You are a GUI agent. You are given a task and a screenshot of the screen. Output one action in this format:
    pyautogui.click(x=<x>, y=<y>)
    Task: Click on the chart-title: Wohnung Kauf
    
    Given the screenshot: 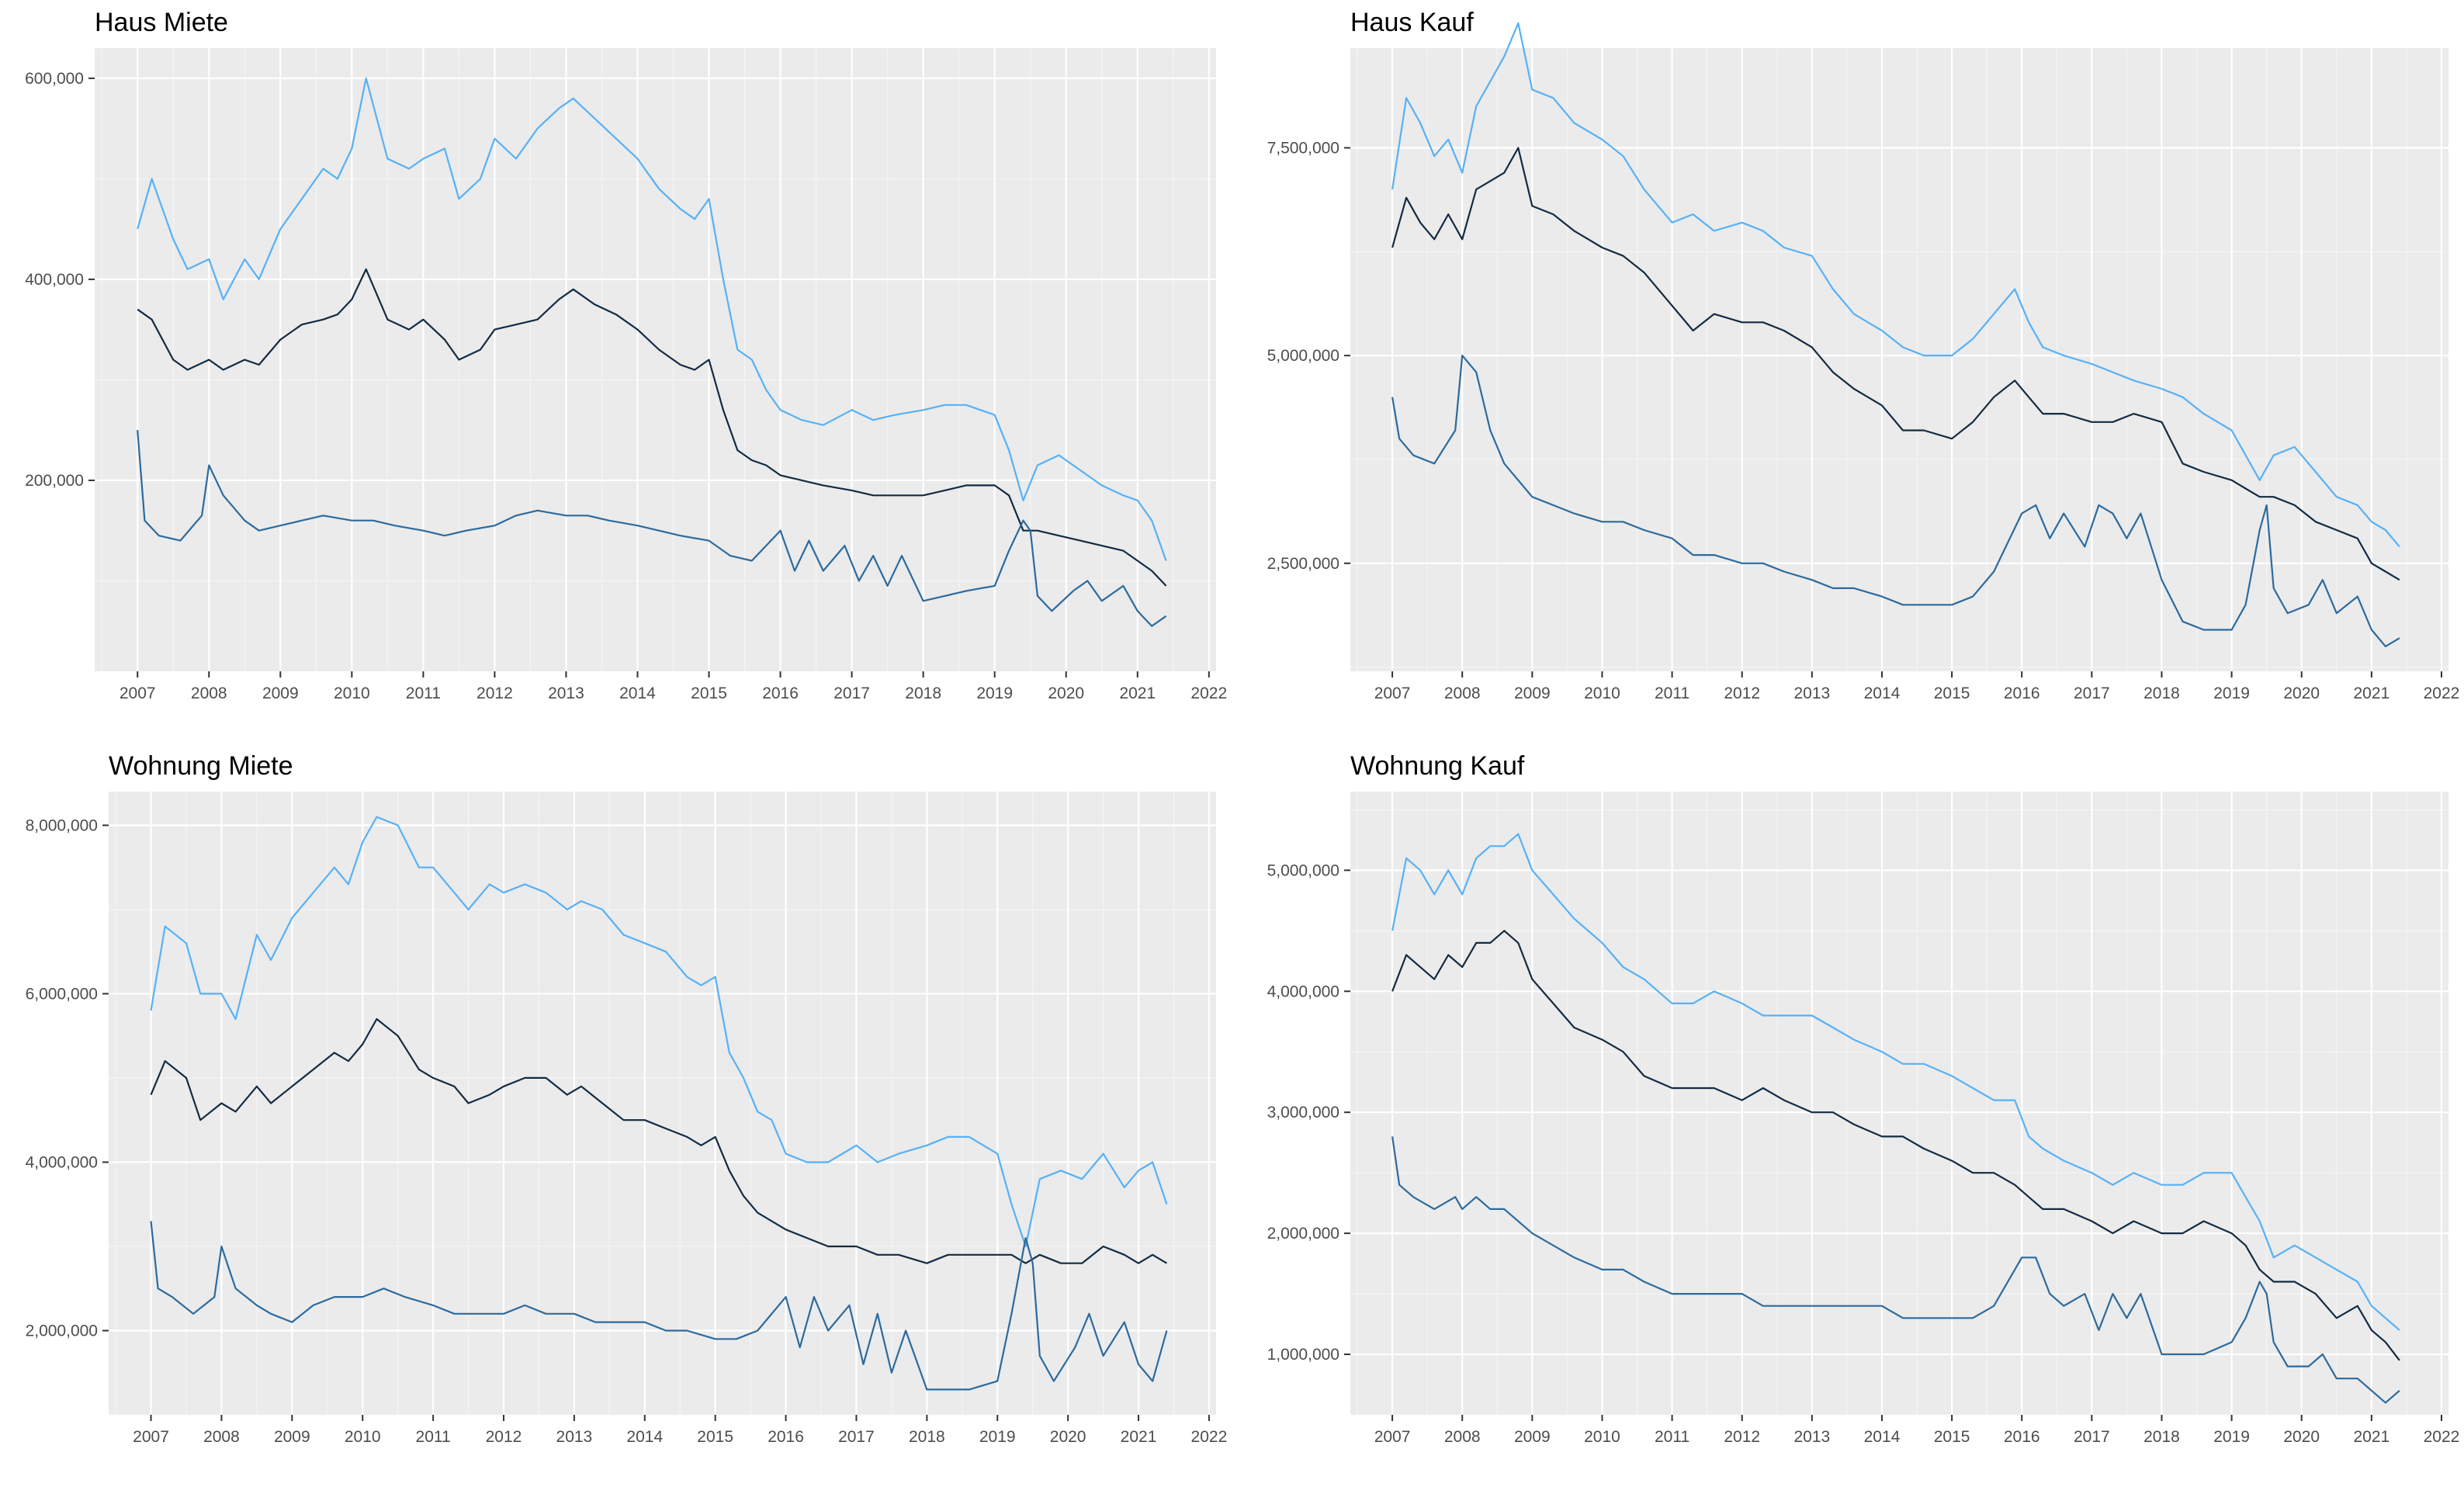 What is the action you would take?
    pyautogui.click(x=1437, y=766)
    